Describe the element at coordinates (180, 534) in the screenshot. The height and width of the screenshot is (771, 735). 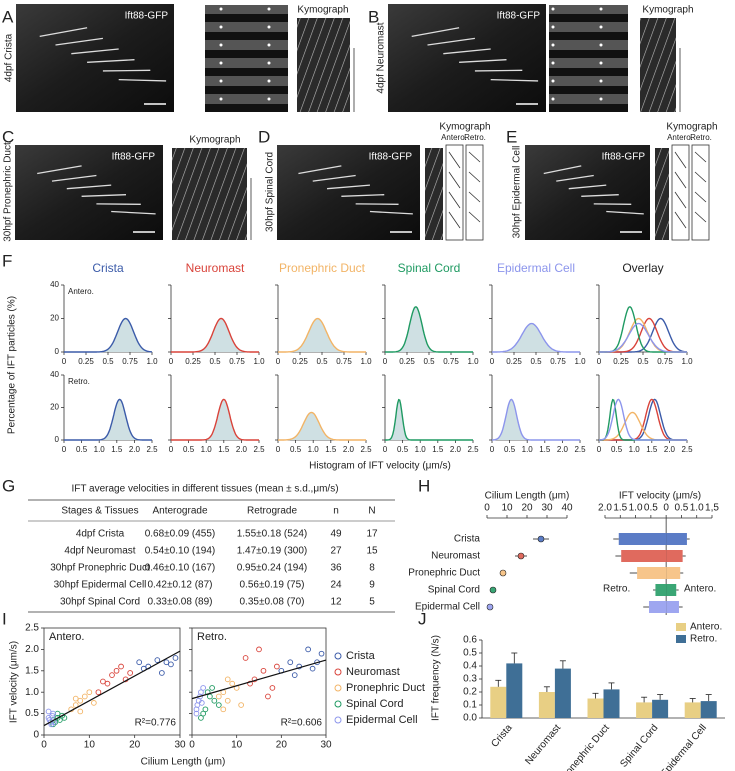
I see `table-cell: 0.68±0.09 (455)` at that location.